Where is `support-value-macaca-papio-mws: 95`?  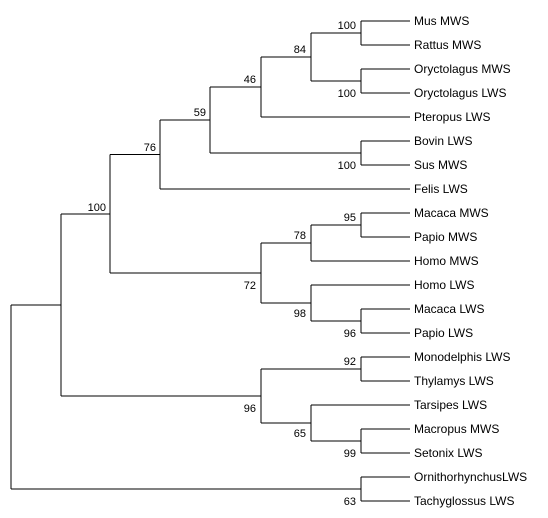 support-value-macaca-papio-mws: 95 is located at coordinates (350, 218).